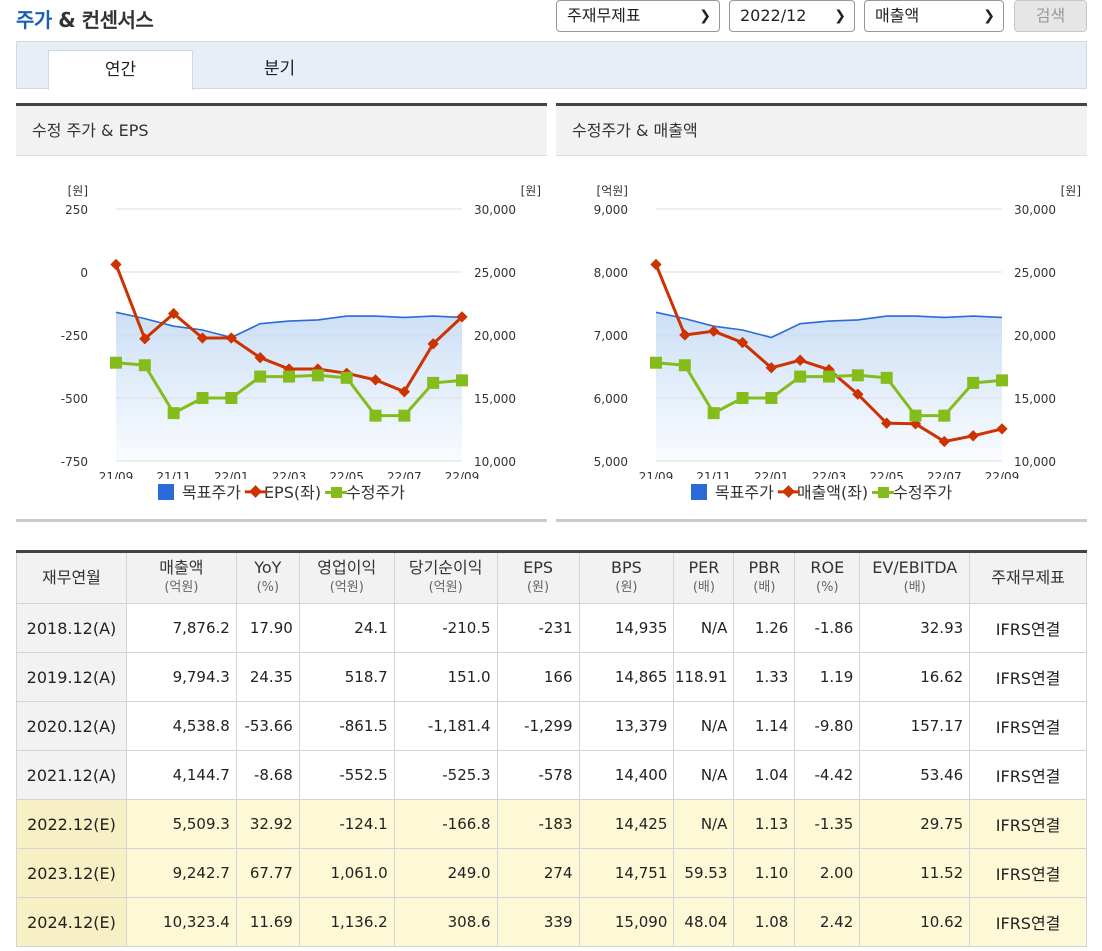  I want to click on table-cell: 2.42, so click(827, 922).